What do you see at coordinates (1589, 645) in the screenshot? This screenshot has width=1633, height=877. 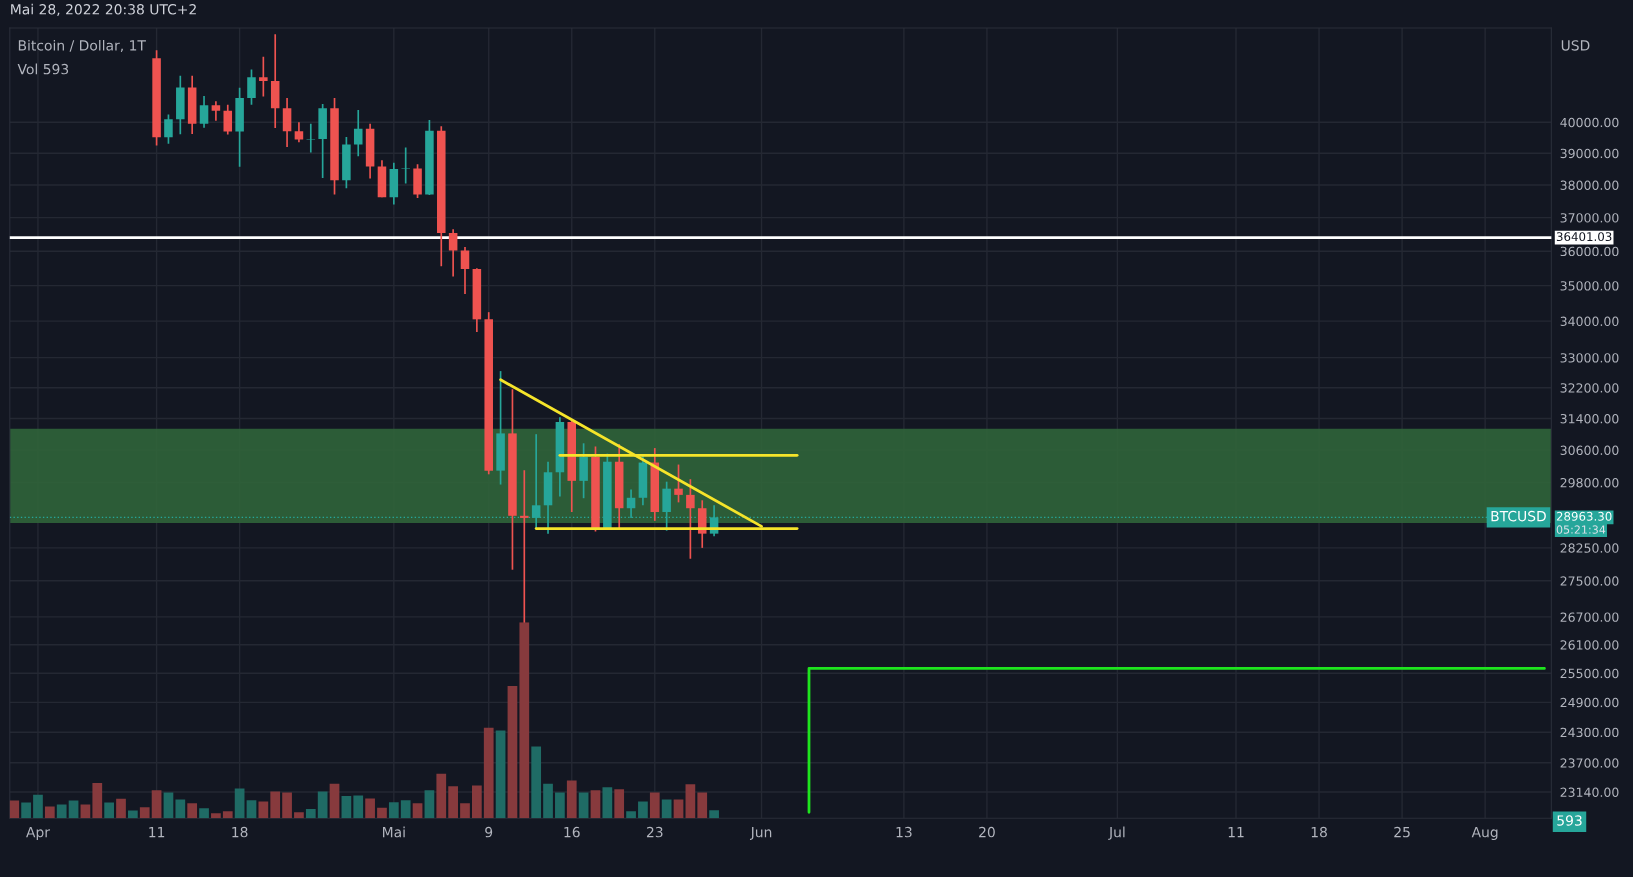 I see `y-tick-label: 26100.00` at bounding box center [1589, 645].